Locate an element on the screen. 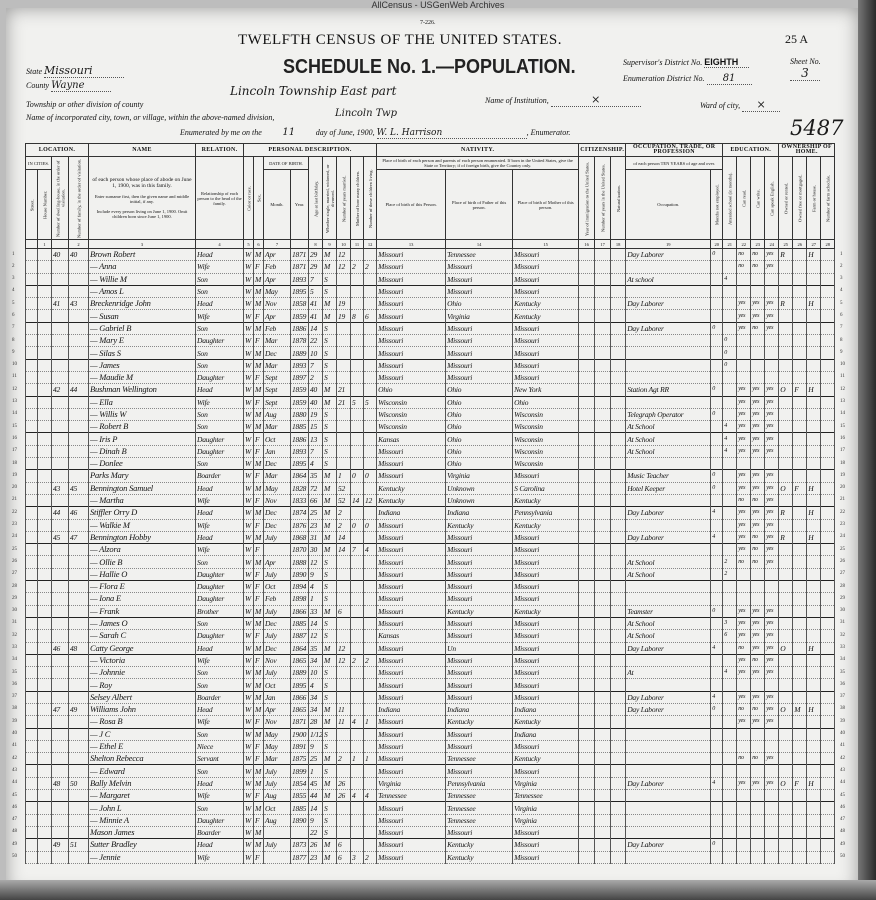 The height and width of the screenshot is (900, 876). relation-cell: Son is located at coordinates (219, 734).